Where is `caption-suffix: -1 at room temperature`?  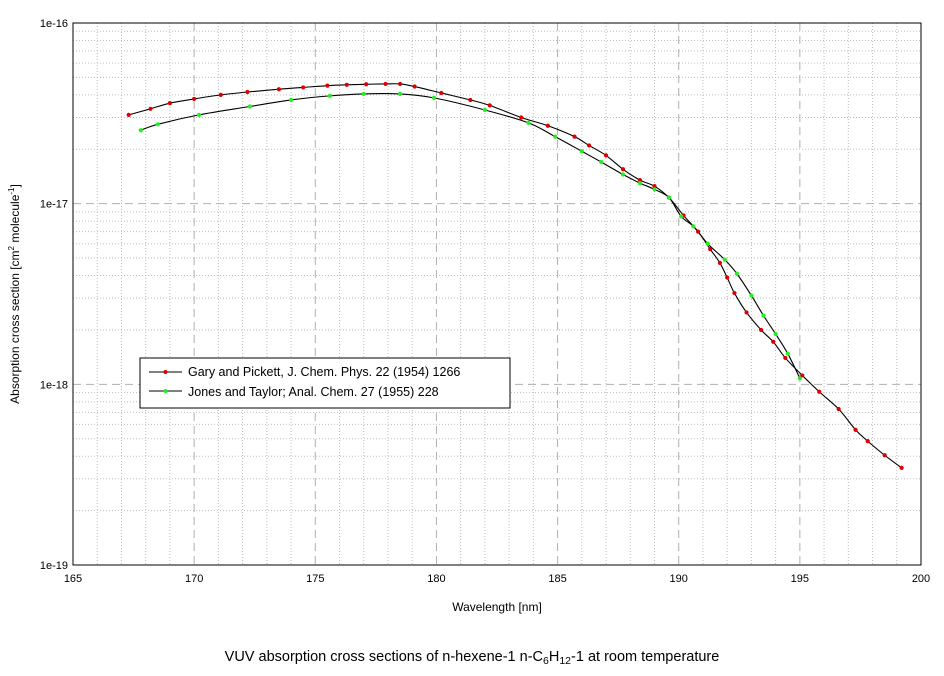
caption-suffix: -1 at room temperature is located at coordinates (645, 657).